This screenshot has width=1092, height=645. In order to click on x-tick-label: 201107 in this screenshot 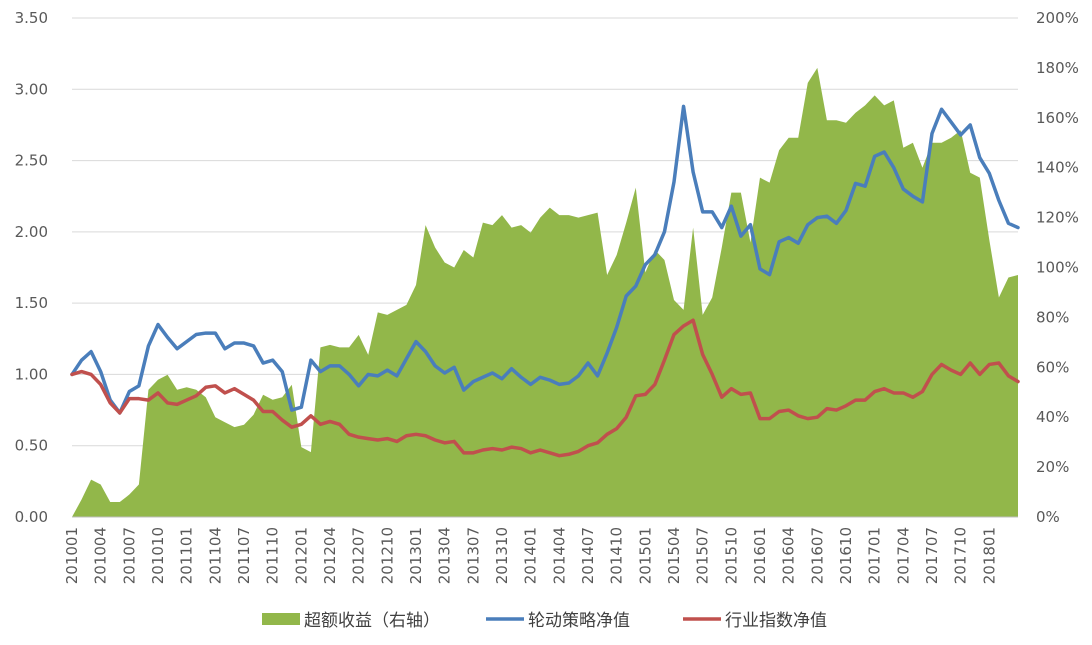, I will do `click(244, 555)`.